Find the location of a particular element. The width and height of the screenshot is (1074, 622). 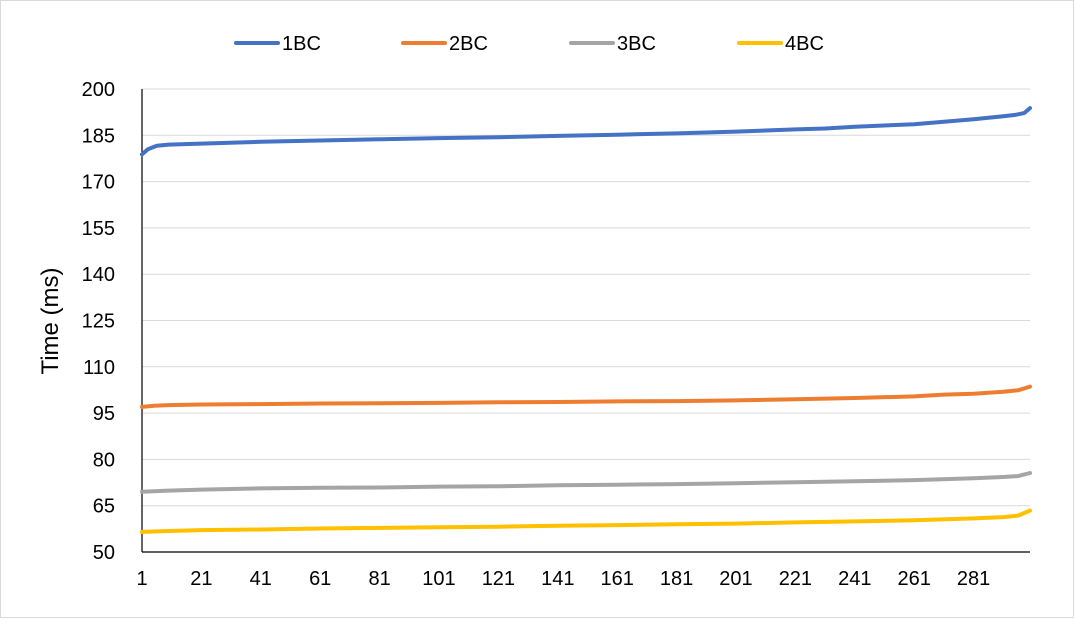

series-line-3BC is located at coordinates (586, 482).